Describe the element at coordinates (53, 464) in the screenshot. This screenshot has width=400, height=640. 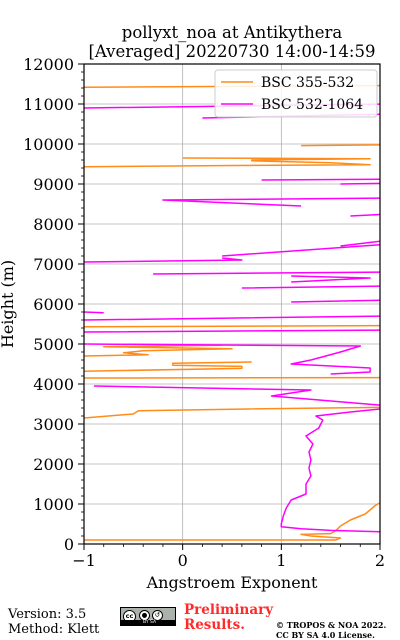
I see `y-tick-label: 2000` at that location.